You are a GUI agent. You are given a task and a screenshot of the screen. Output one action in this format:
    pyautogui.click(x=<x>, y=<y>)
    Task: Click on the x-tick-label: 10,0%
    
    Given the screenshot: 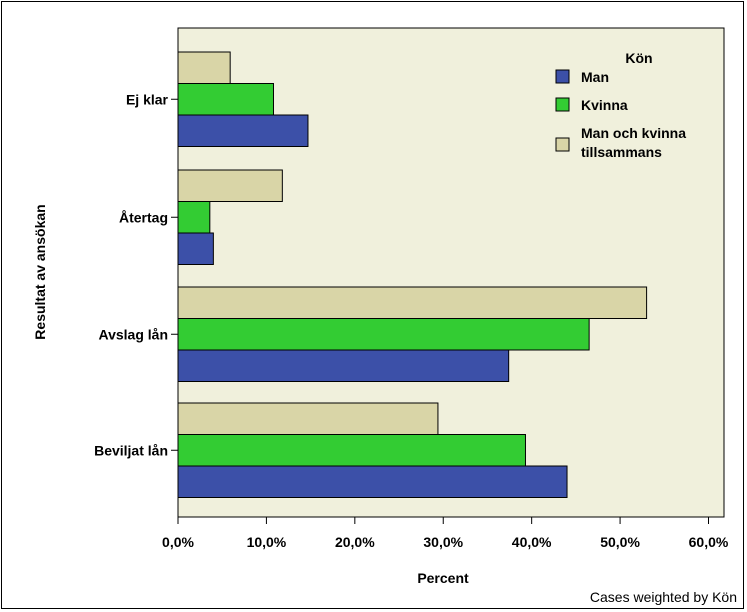 What is the action you would take?
    pyautogui.click(x=267, y=542)
    